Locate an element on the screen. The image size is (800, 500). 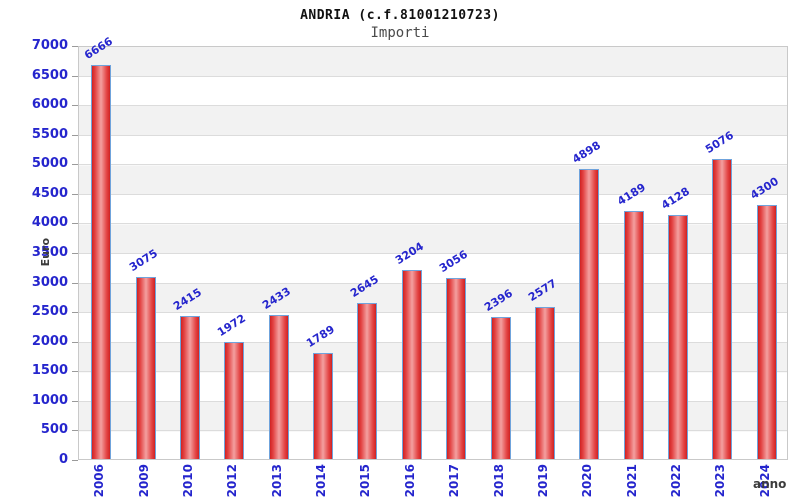
bar-value-label: 4300 is located at coordinates (764, 188).